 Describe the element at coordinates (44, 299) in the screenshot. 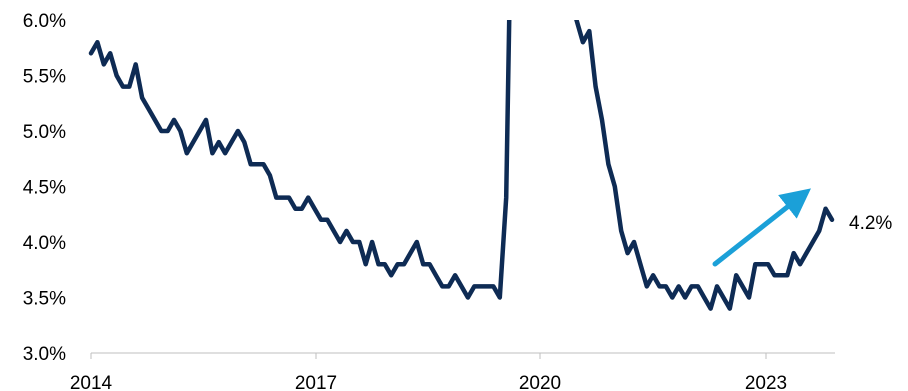

I see `y-tick-label: 3.5%` at that location.